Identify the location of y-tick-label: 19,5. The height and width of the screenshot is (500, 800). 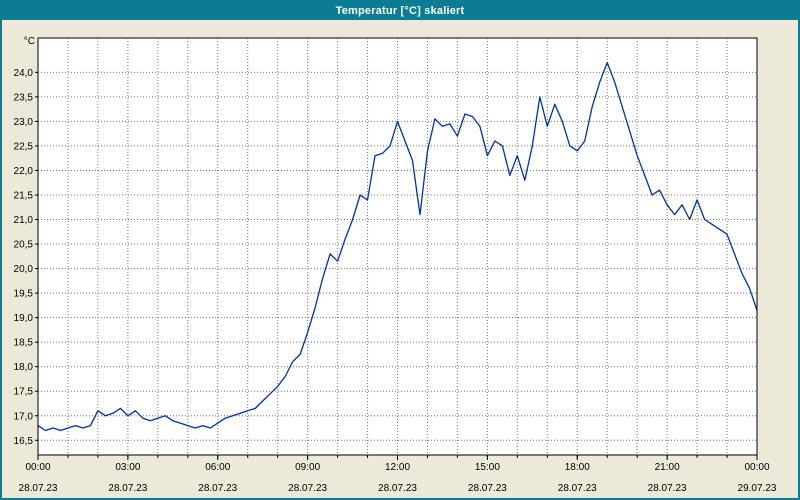
(24, 294).